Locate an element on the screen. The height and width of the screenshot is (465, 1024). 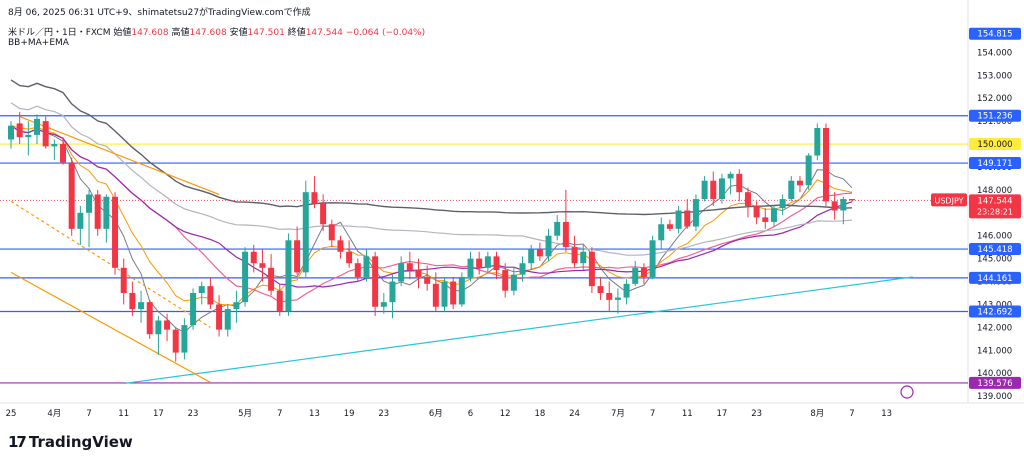
x-tick-label: 17 is located at coordinates (722, 414).